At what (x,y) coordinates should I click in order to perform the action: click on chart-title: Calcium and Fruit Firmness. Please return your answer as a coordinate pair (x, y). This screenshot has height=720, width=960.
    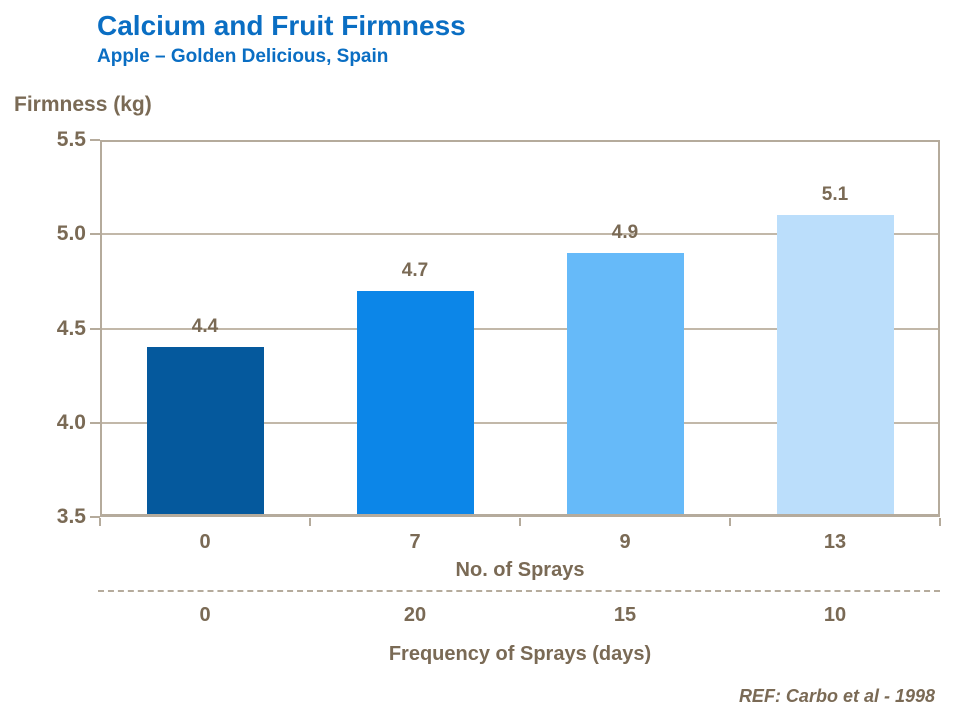
    Looking at the image, I should click on (281, 25).